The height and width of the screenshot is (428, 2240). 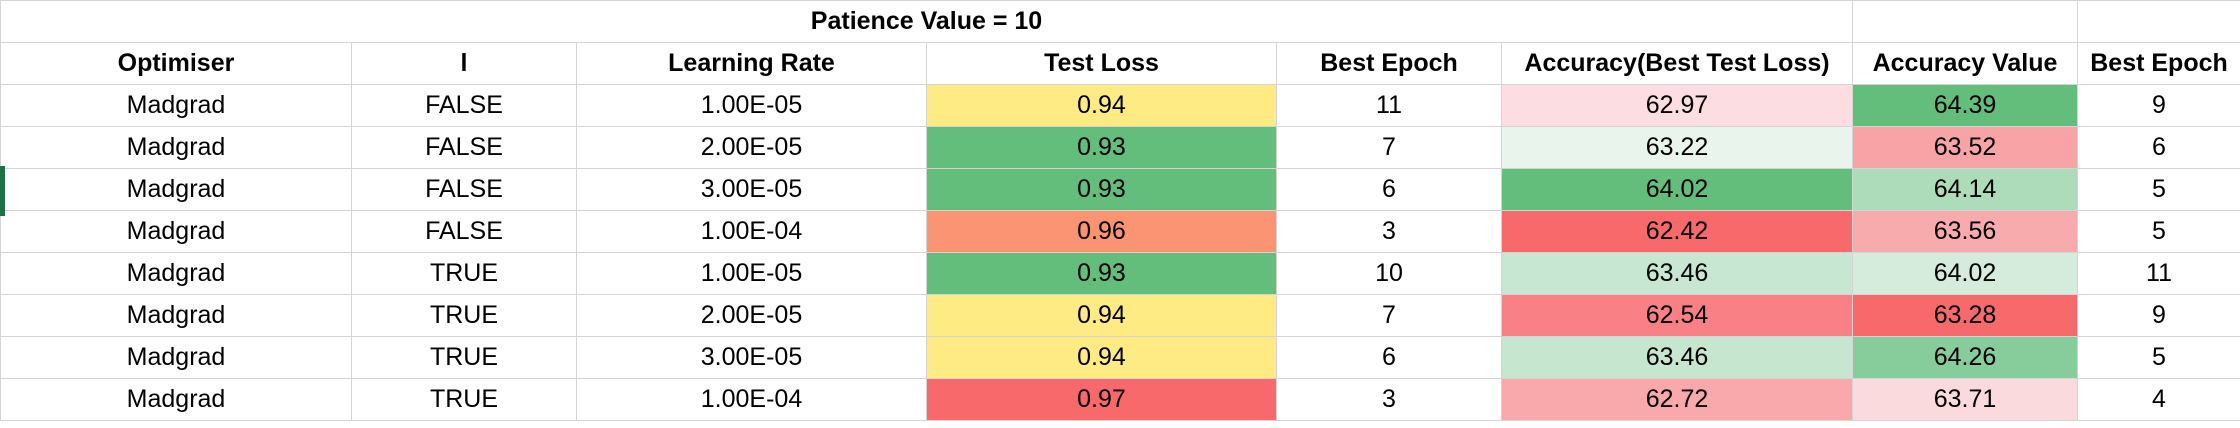 What do you see at coordinates (1101, 63) in the screenshot?
I see `header-test-loss: Test Loss` at bounding box center [1101, 63].